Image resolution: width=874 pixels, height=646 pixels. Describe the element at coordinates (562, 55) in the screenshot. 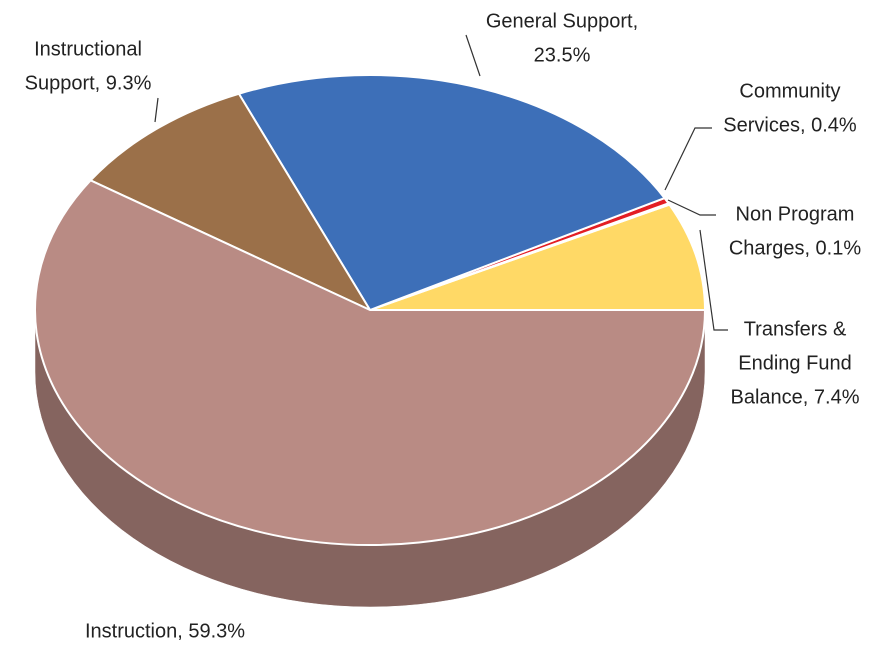

I see `data-label: 23.5%` at that location.